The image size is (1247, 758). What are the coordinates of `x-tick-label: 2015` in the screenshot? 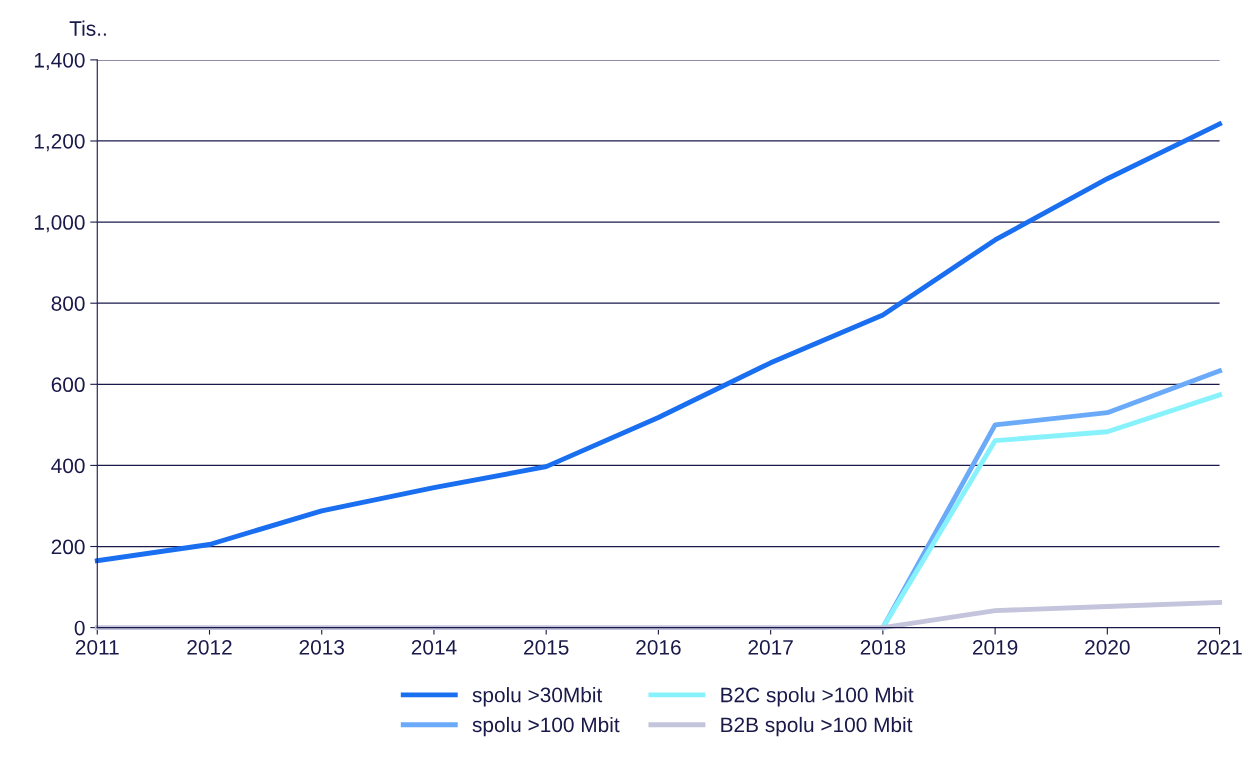 It's located at (546, 647).